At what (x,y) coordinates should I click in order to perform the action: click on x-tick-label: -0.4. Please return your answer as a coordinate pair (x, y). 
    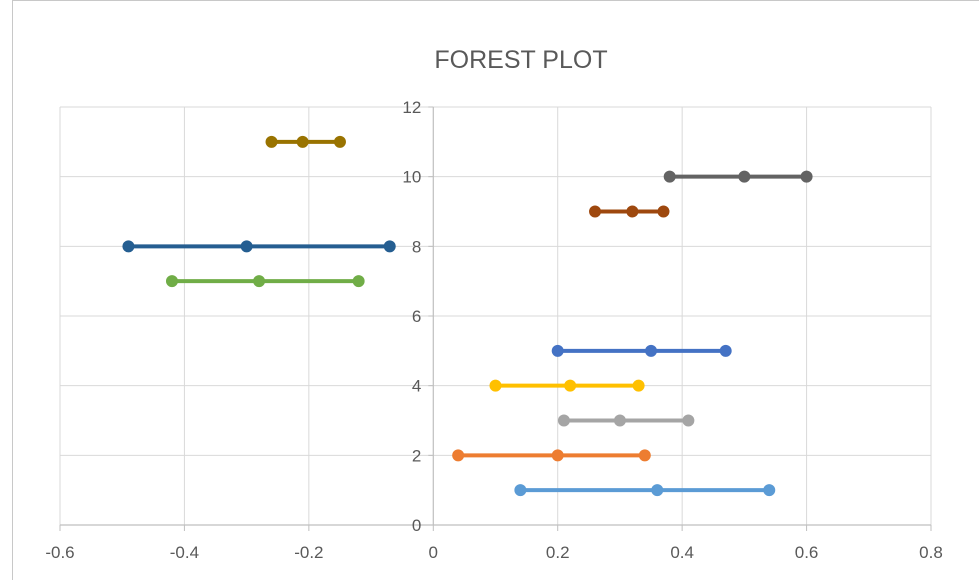
    Looking at the image, I should click on (184, 552).